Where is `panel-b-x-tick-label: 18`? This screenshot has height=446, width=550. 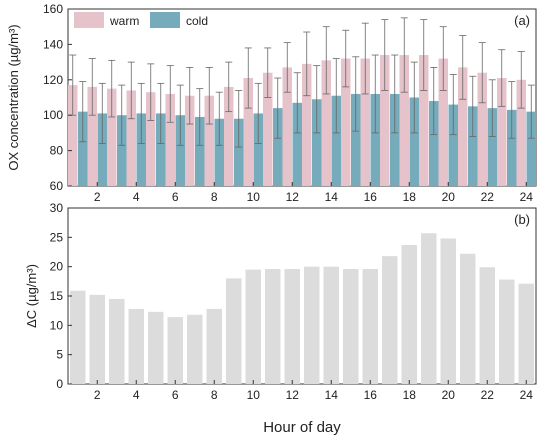 panel-b-x-tick-label: 18 is located at coordinates (410, 395).